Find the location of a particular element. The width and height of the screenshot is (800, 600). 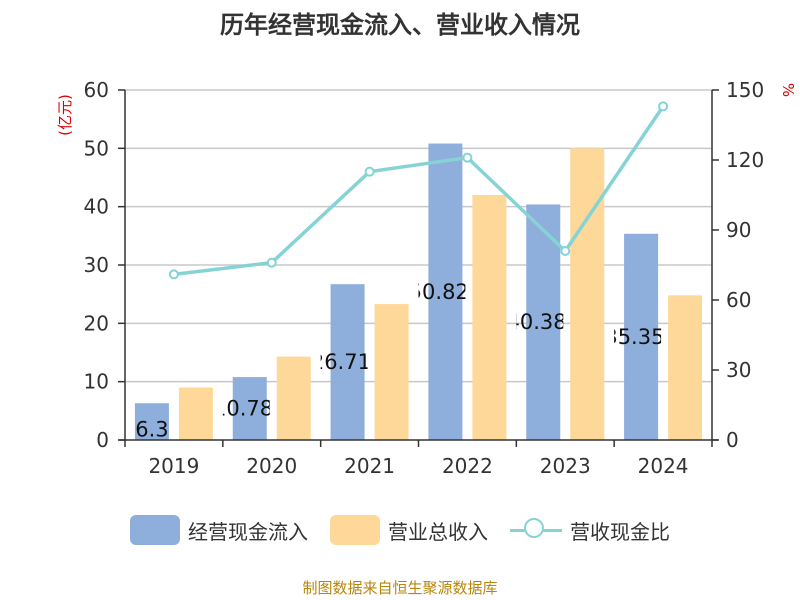

legend-label-cash-ratio: 营收现金比 is located at coordinates (620, 531).